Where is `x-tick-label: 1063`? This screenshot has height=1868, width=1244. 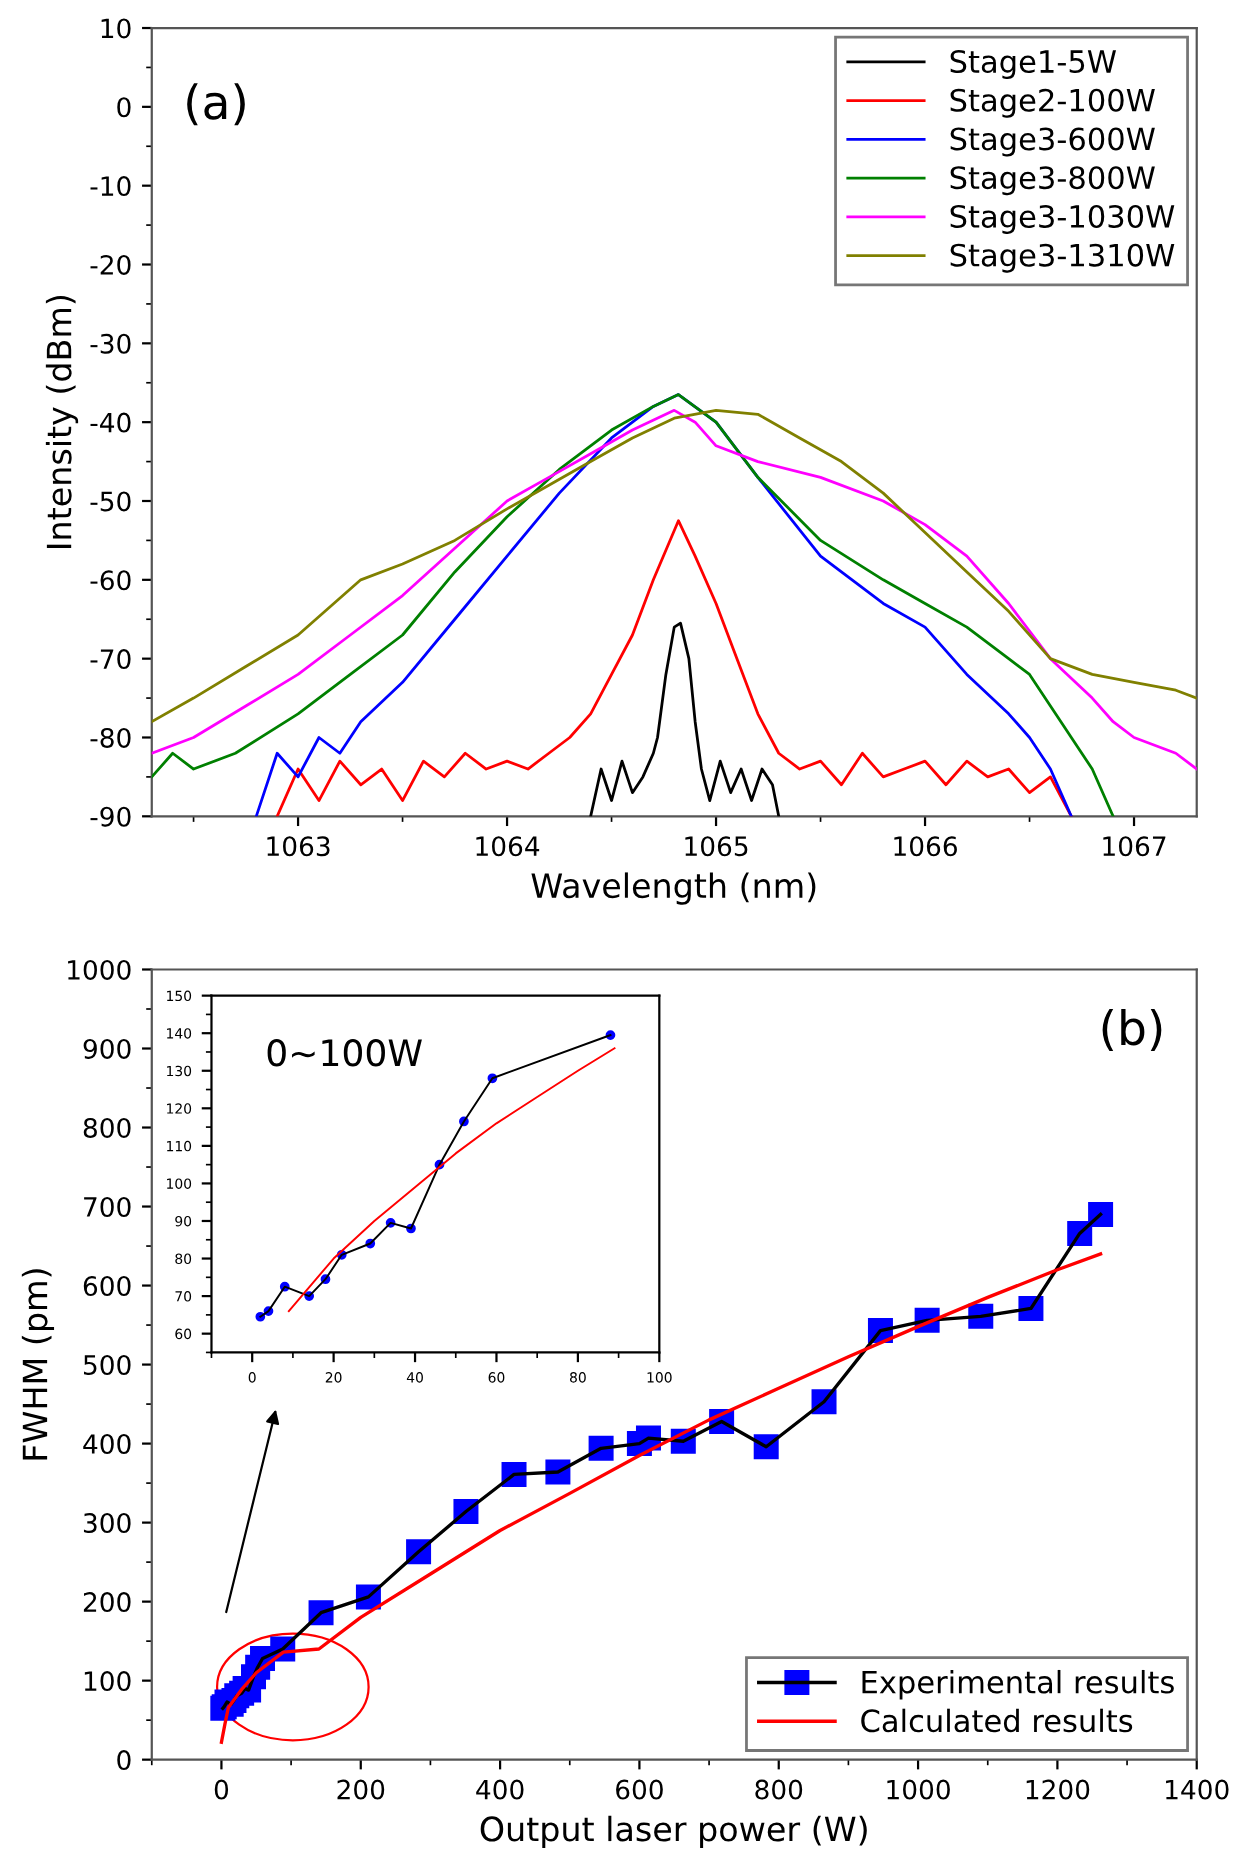 x-tick-label: 1063 is located at coordinates (298, 846).